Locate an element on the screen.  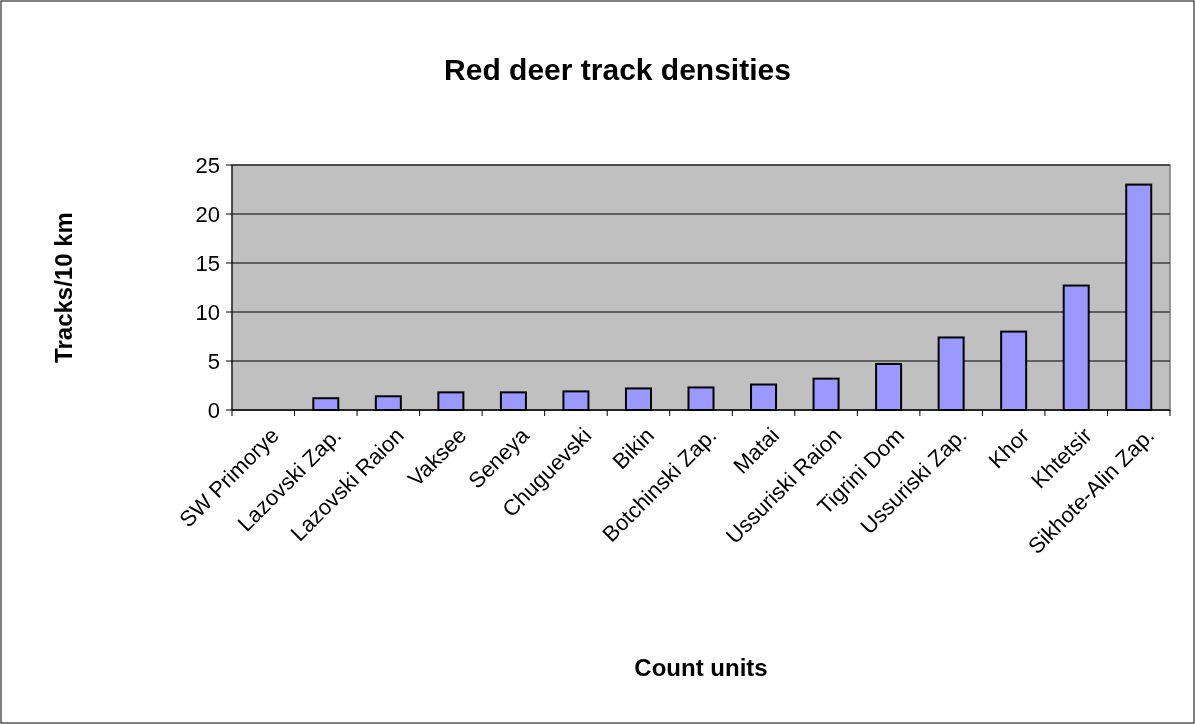
y-tick-label: 15 is located at coordinates (207, 263).